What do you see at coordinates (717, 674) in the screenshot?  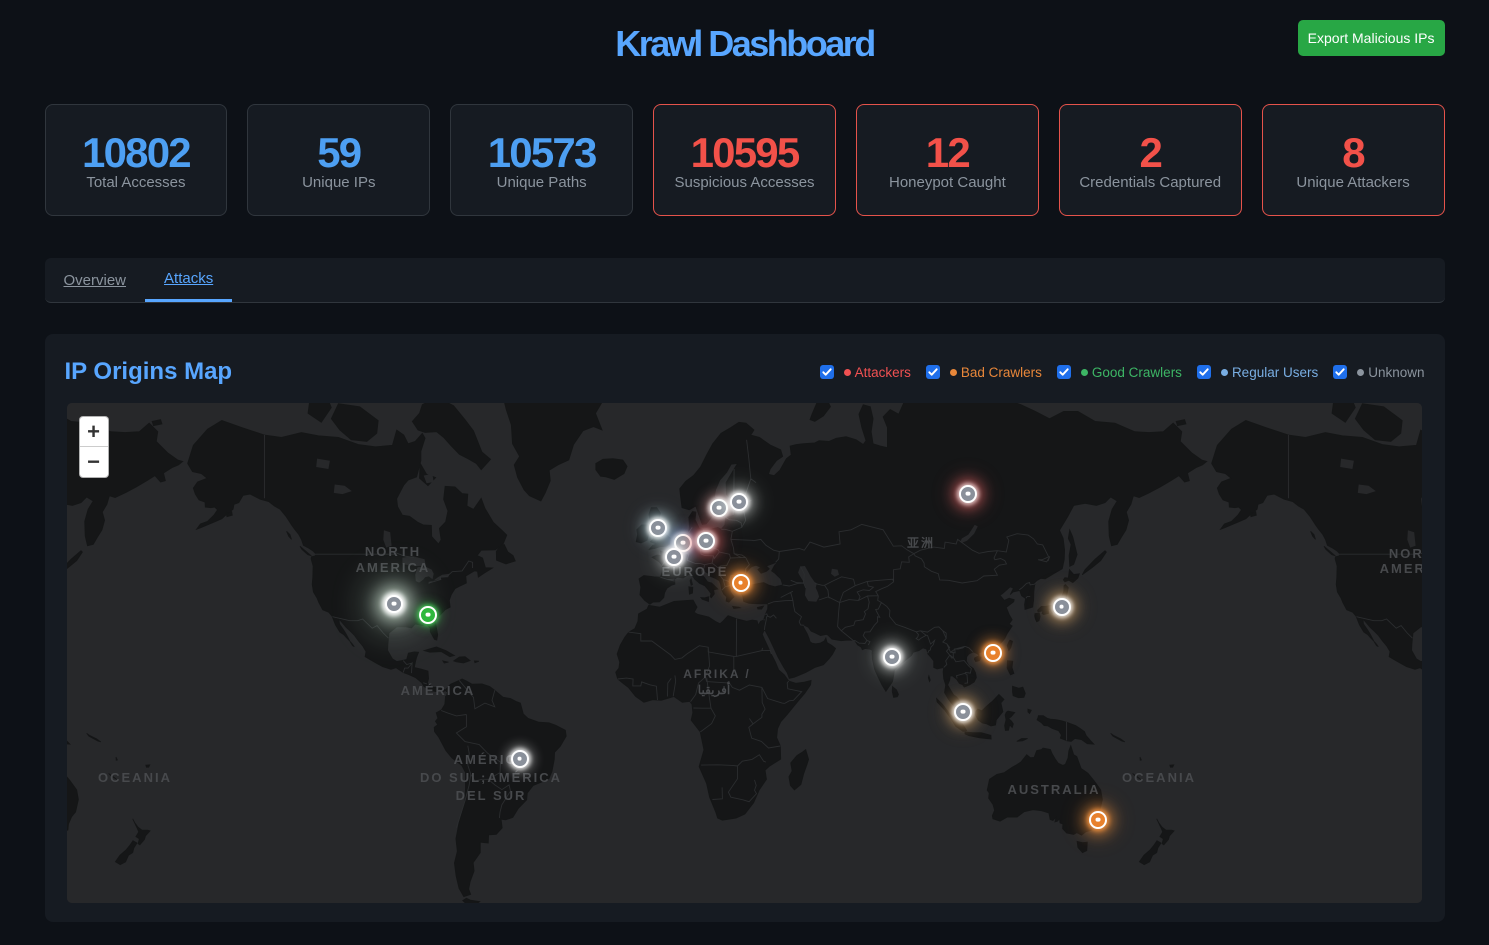 I see `svg-text: AFRIKA /` at bounding box center [717, 674].